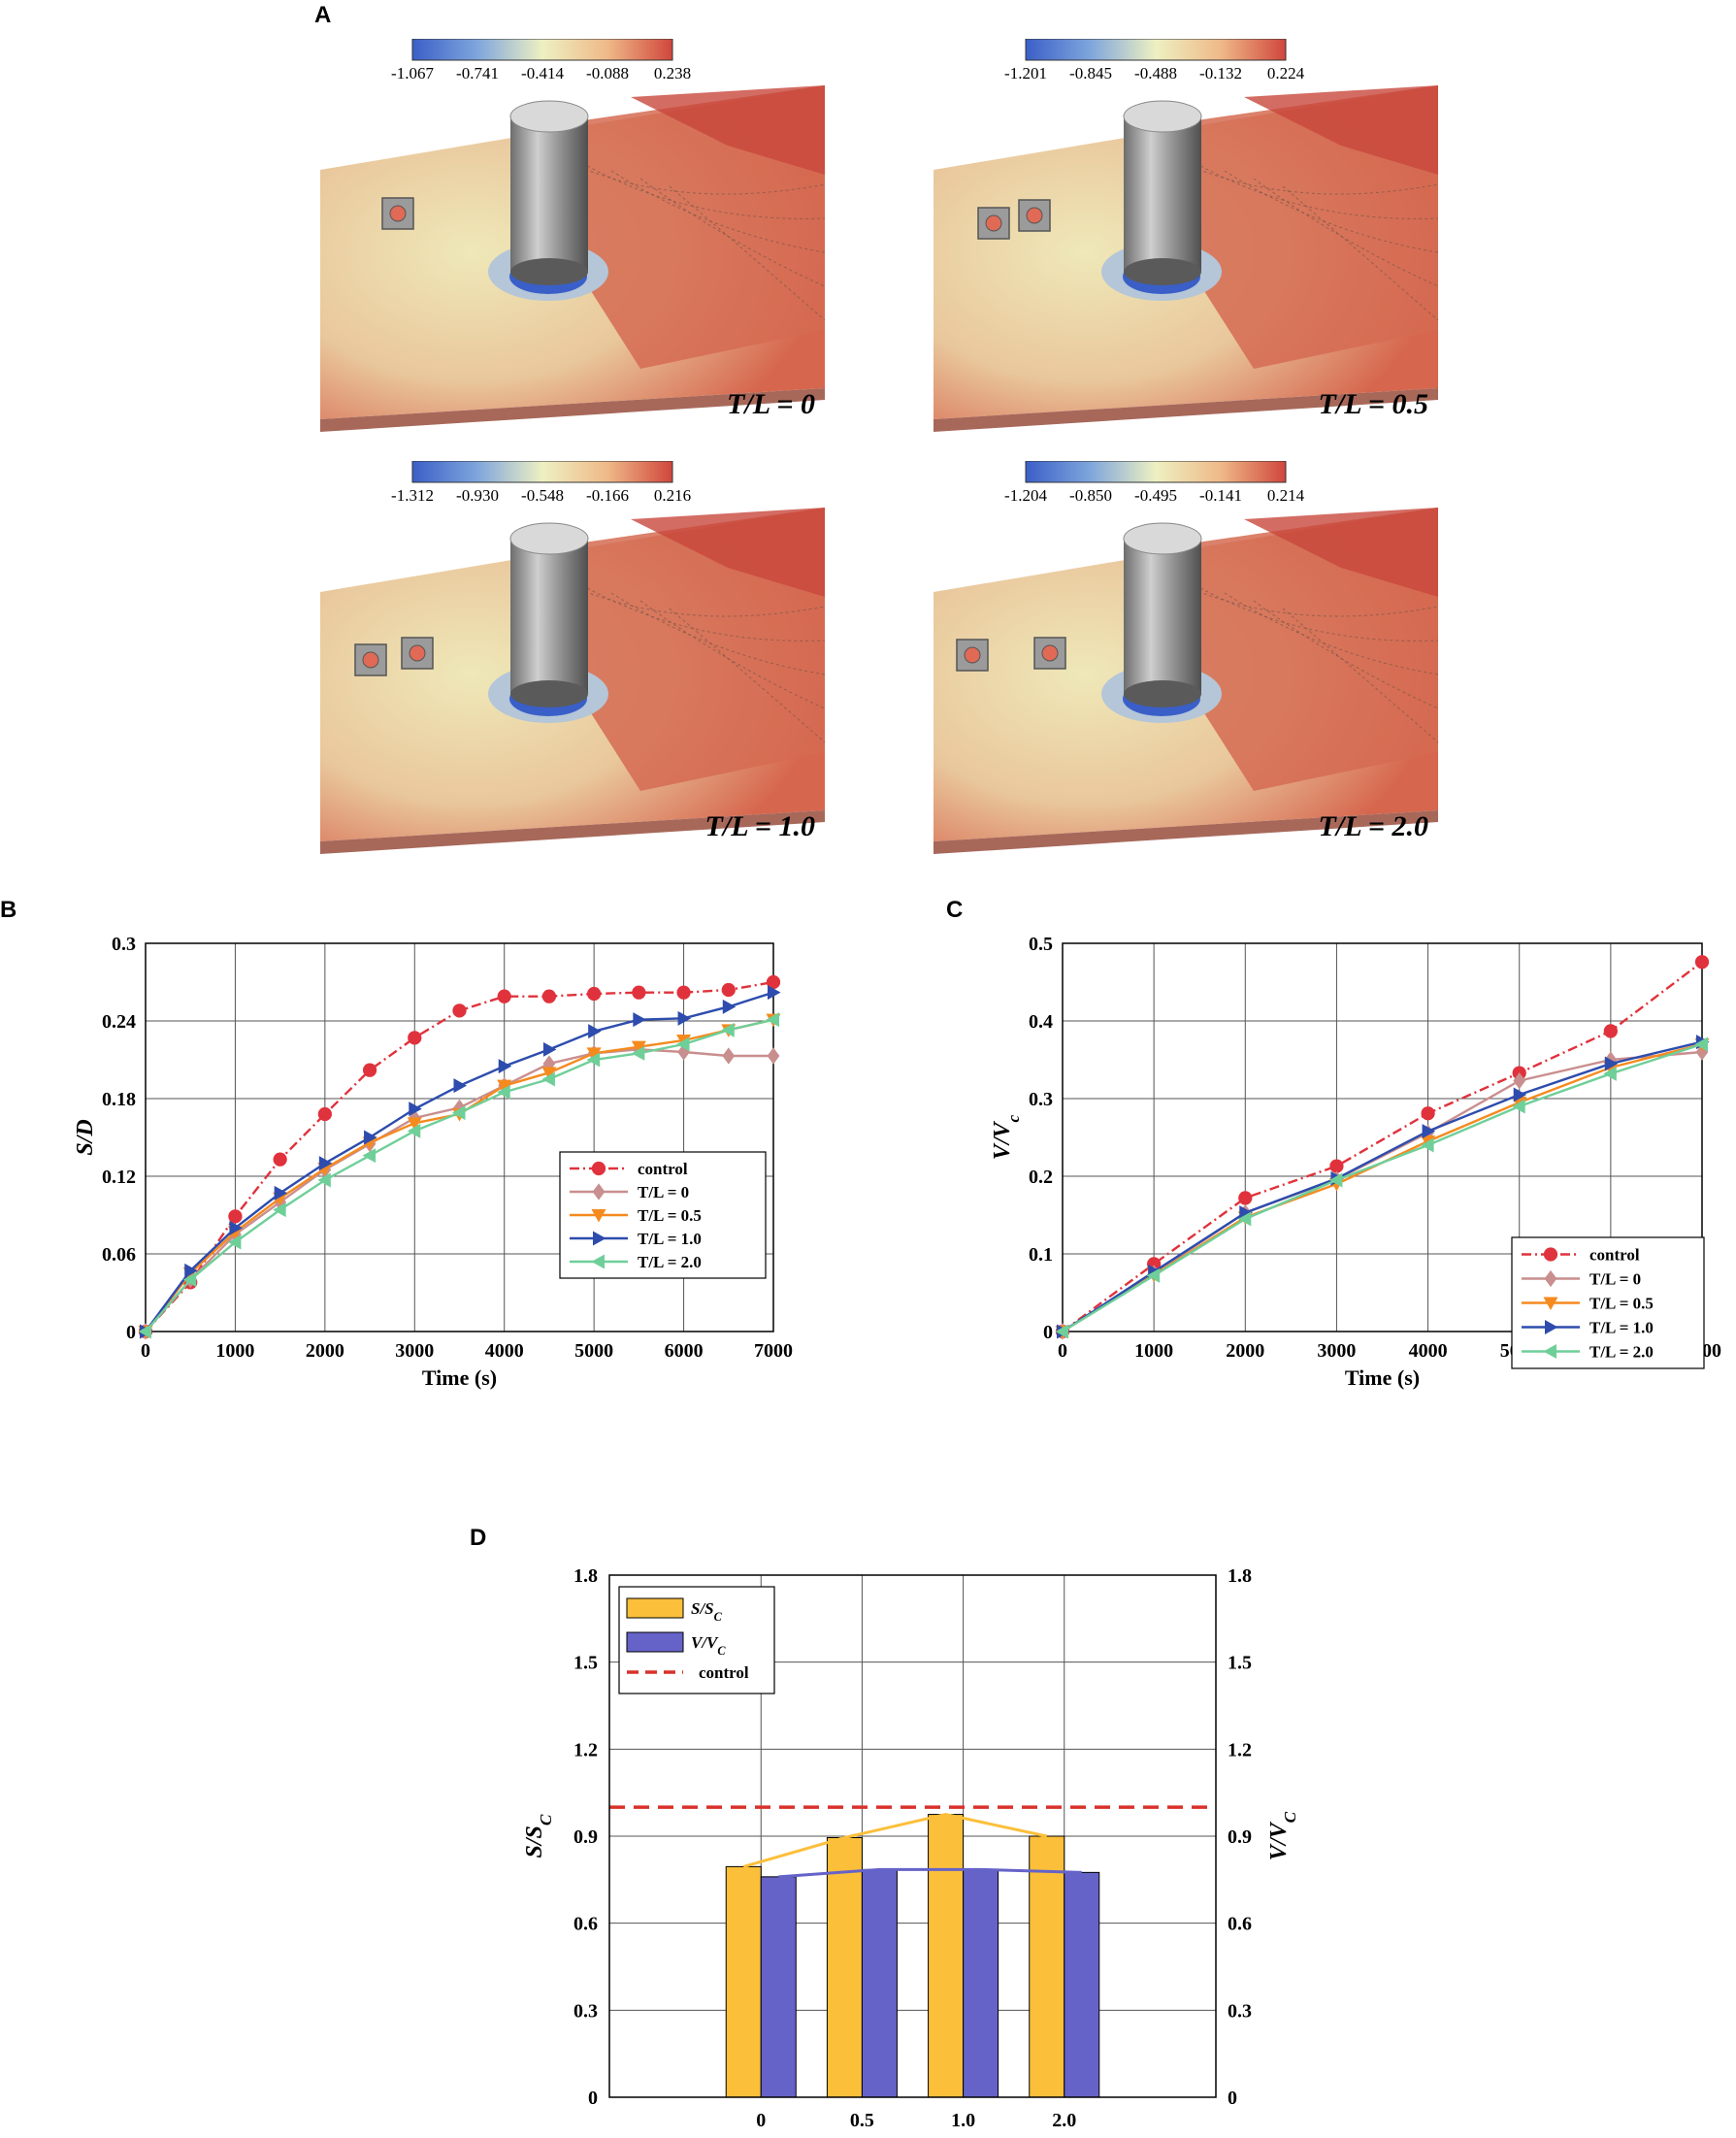  What do you see at coordinates (538, 1836) in the screenshot?
I see `y-axis-label-left: S/SC` at bounding box center [538, 1836].